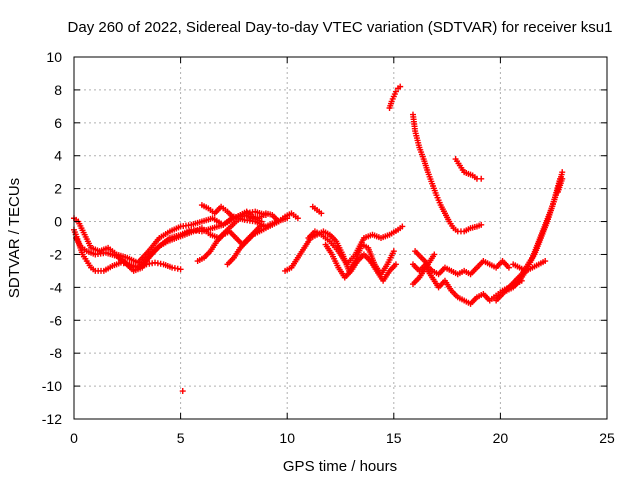 The height and width of the screenshot is (480, 640). Describe the element at coordinates (56, 287) in the screenshot. I see `y-tick-label: -4` at that location.